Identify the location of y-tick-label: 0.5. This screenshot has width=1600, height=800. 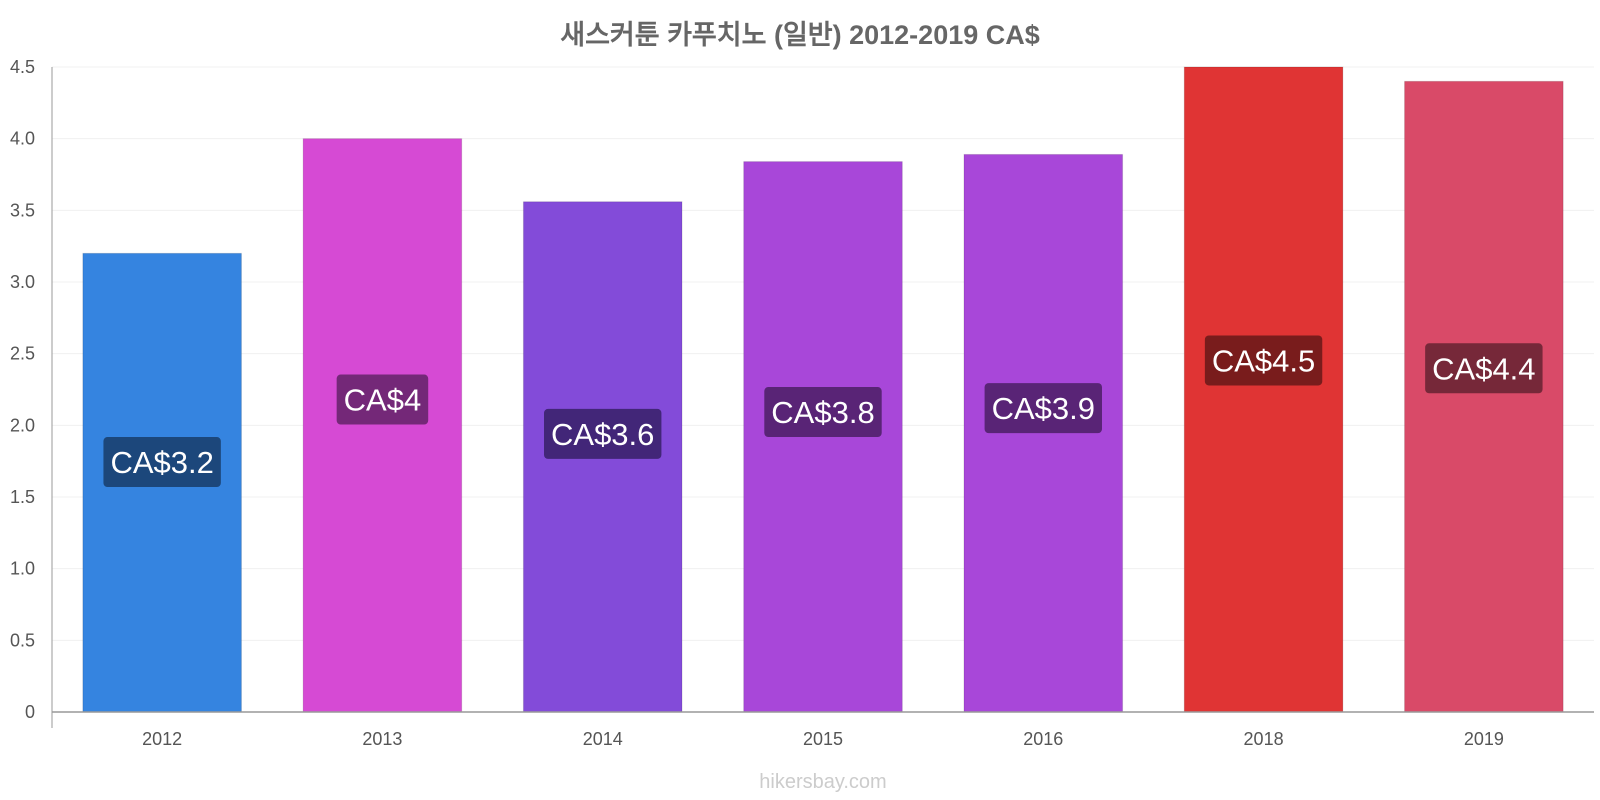
(22, 640).